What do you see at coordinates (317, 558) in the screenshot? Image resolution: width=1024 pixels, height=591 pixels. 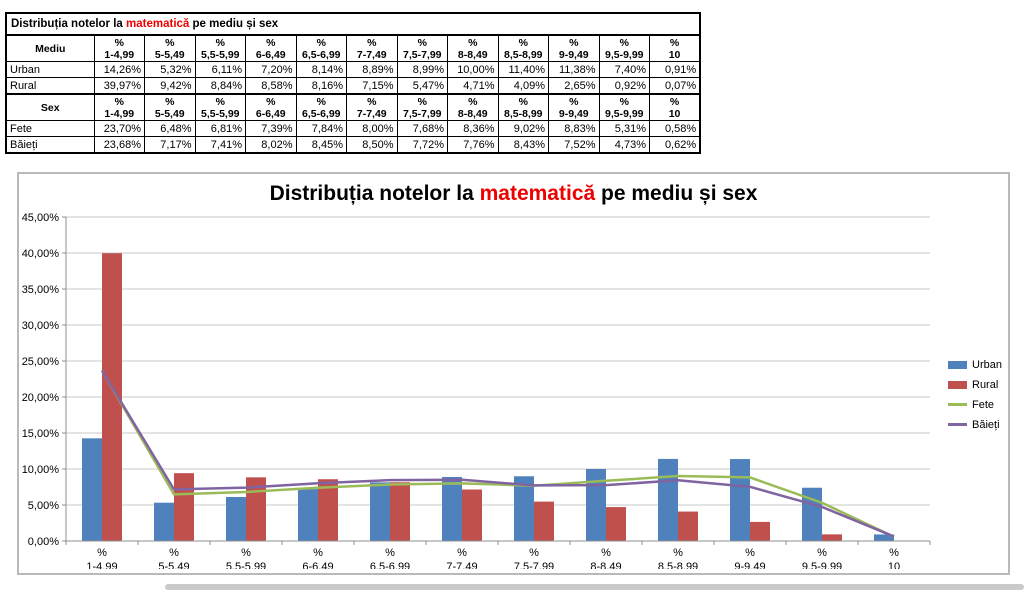 I see `x-axis-label: % 6-6,49` at bounding box center [317, 558].